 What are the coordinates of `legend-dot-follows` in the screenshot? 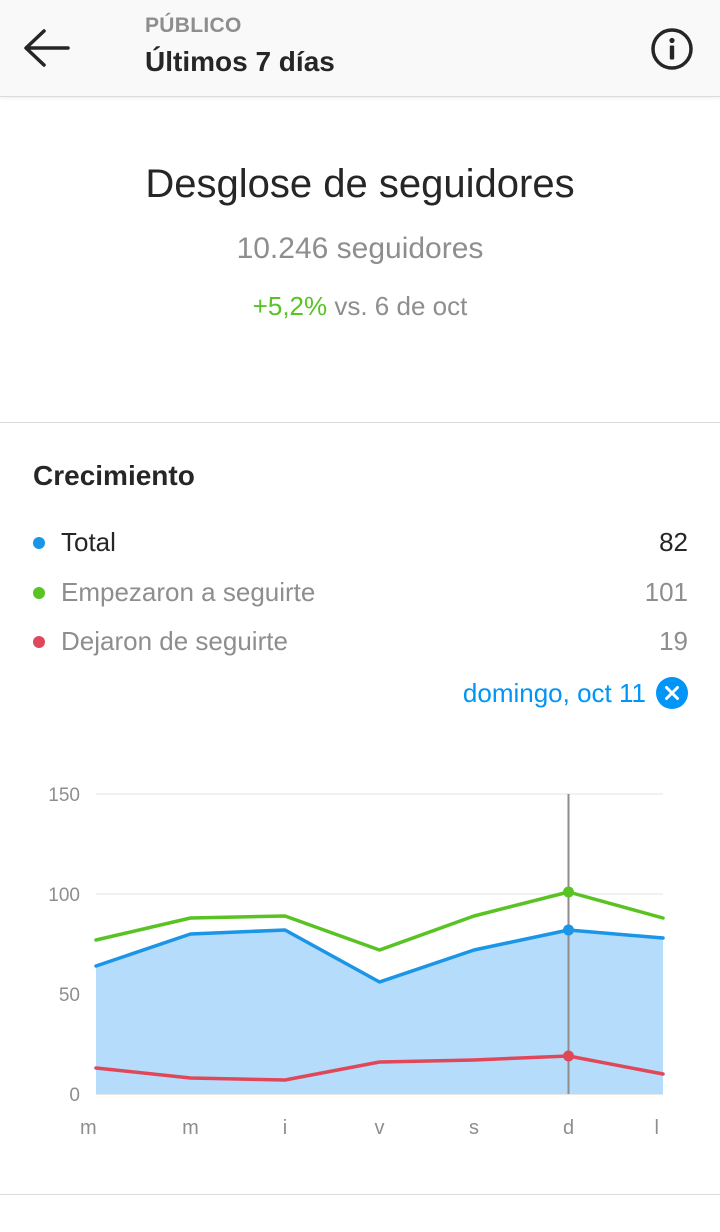 It's located at (39, 593).